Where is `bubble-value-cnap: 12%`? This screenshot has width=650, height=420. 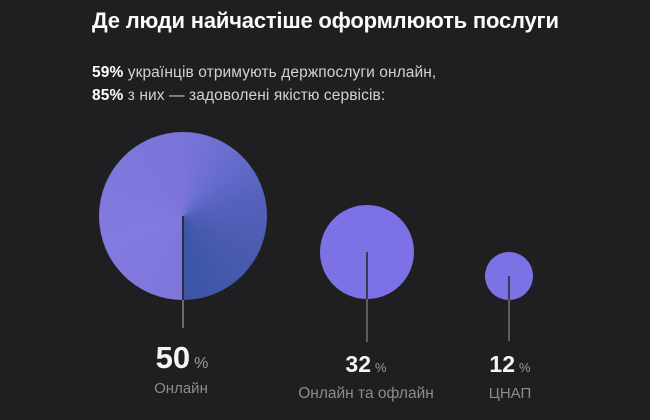 bubble-value-cnap: 12% is located at coordinates (509, 364).